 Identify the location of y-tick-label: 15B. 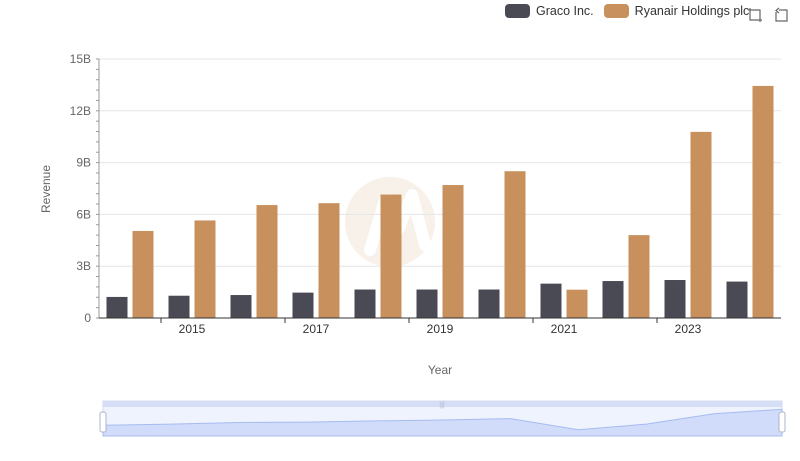
(80, 59).